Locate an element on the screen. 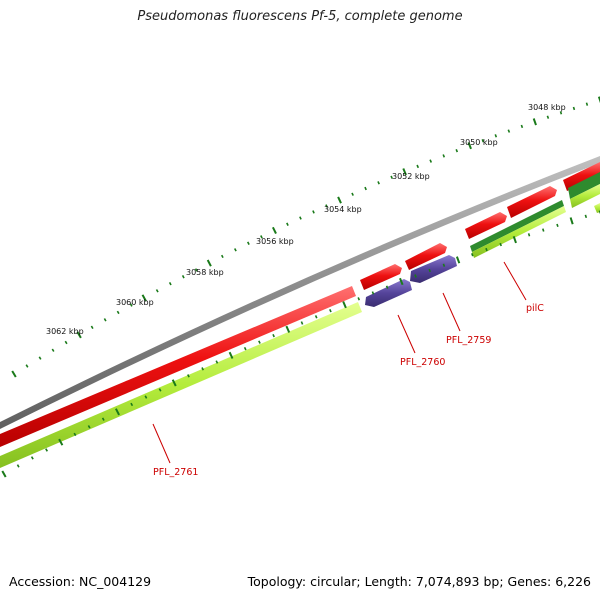 The width and height of the screenshot is (600, 600). reverse-gene-track is located at coordinates (411, 281).